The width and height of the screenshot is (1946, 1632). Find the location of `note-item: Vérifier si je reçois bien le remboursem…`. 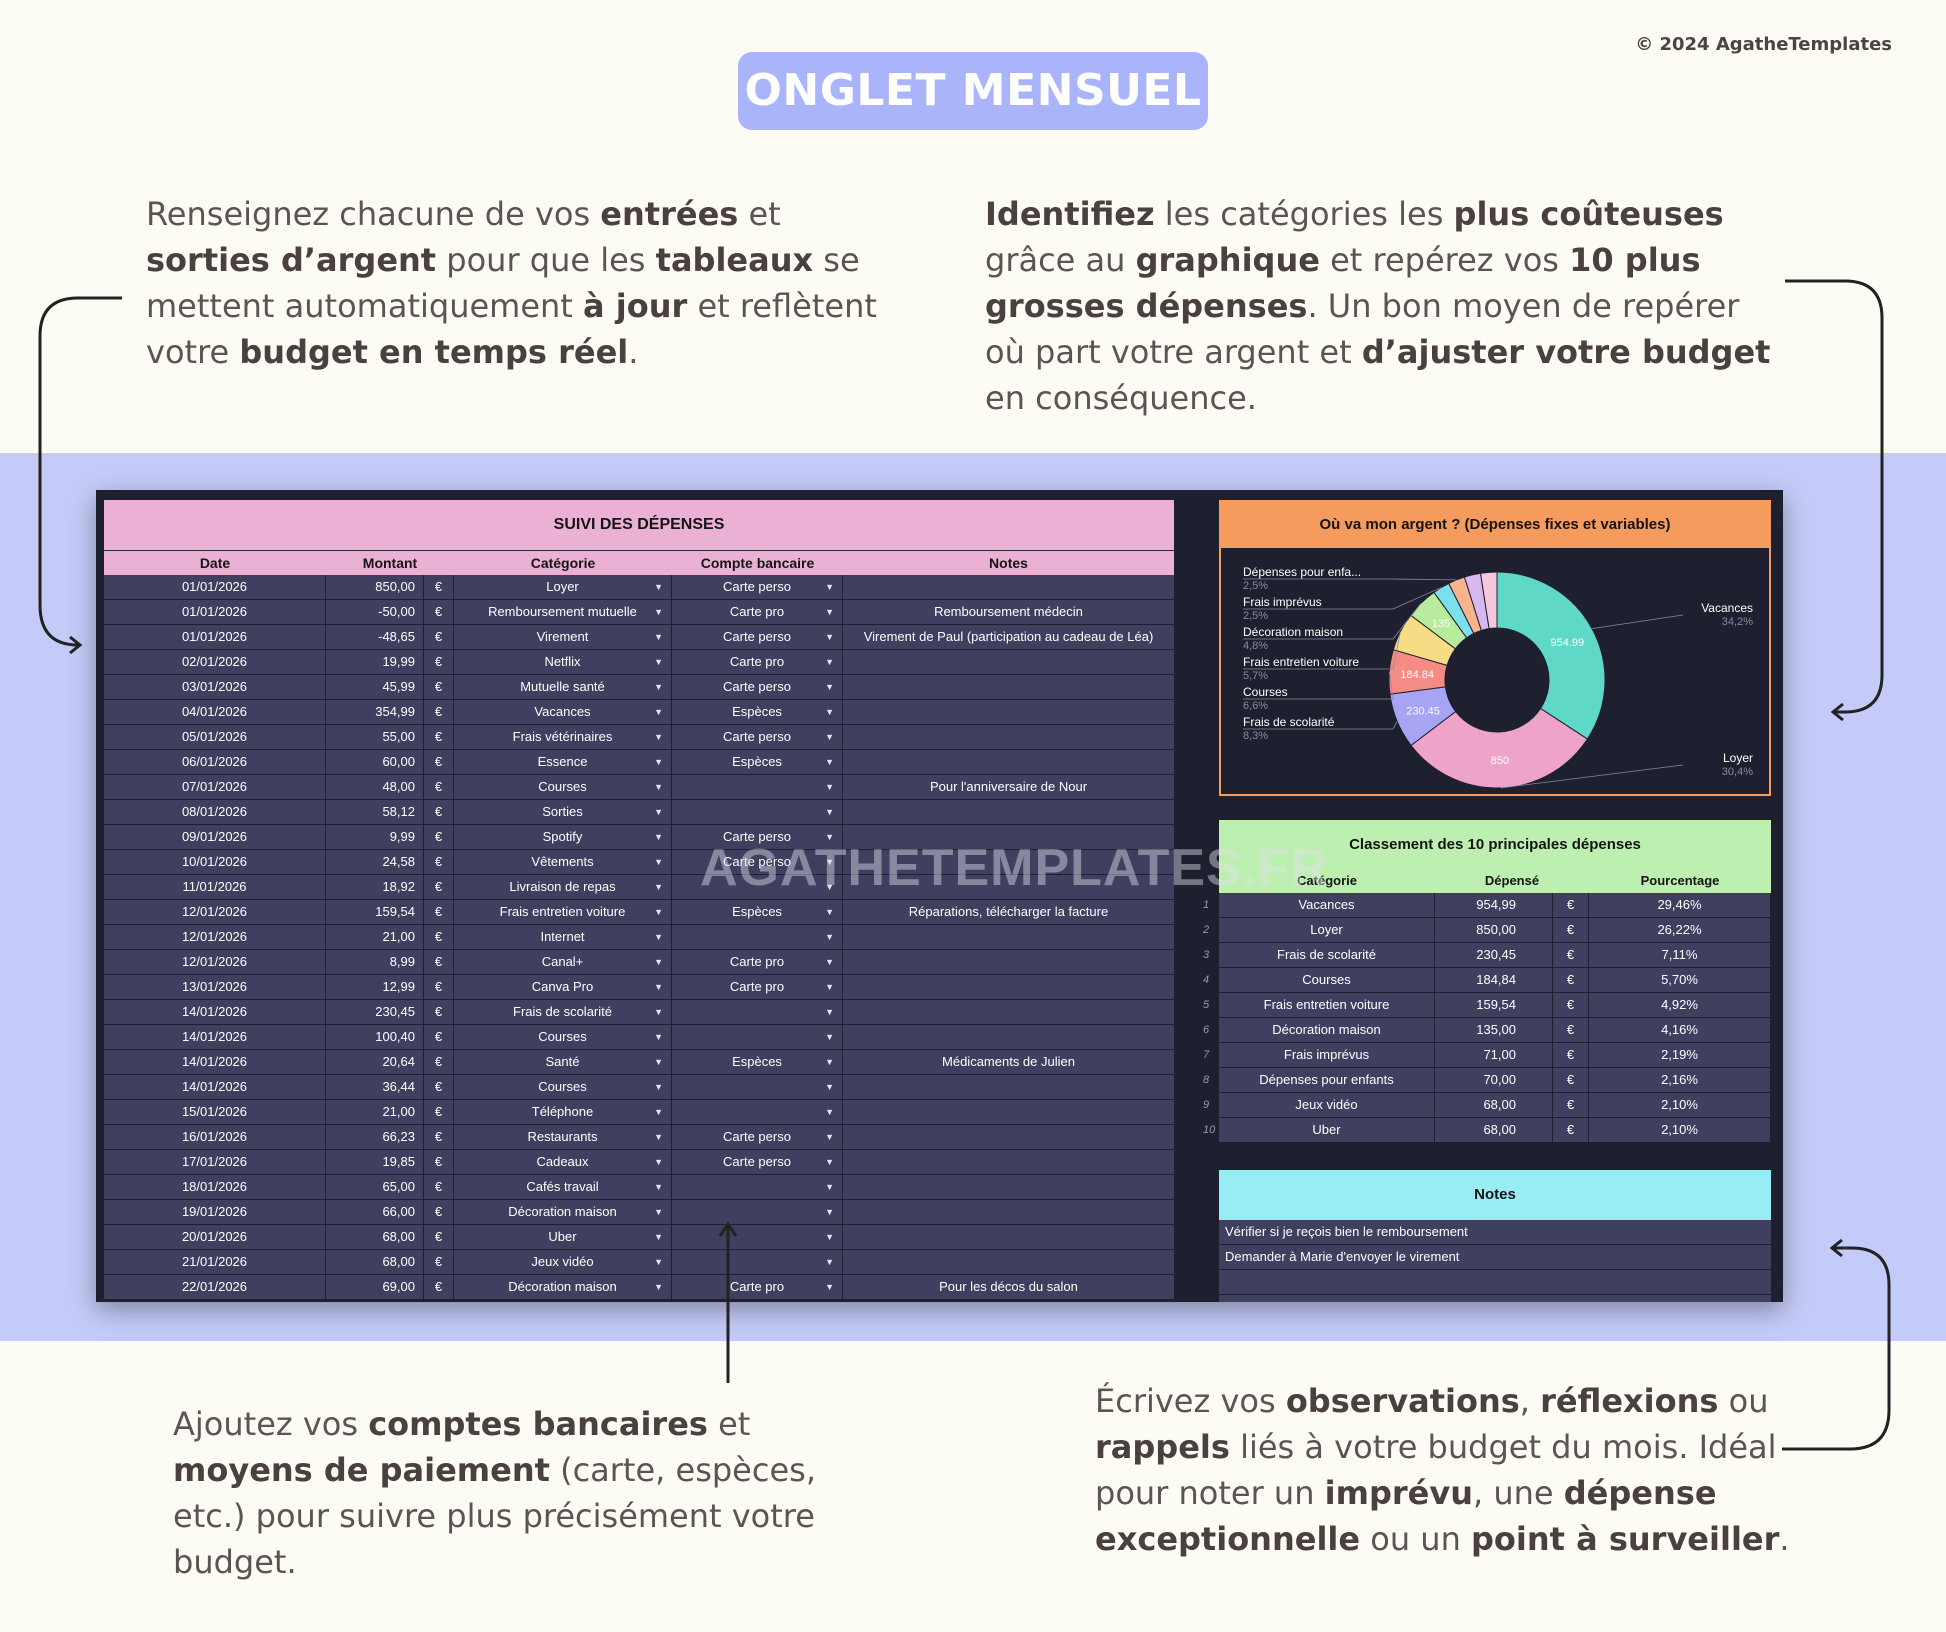

note-item: Vérifier si je reçois bien le remboursem… is located at coordinates (1495, 1232).